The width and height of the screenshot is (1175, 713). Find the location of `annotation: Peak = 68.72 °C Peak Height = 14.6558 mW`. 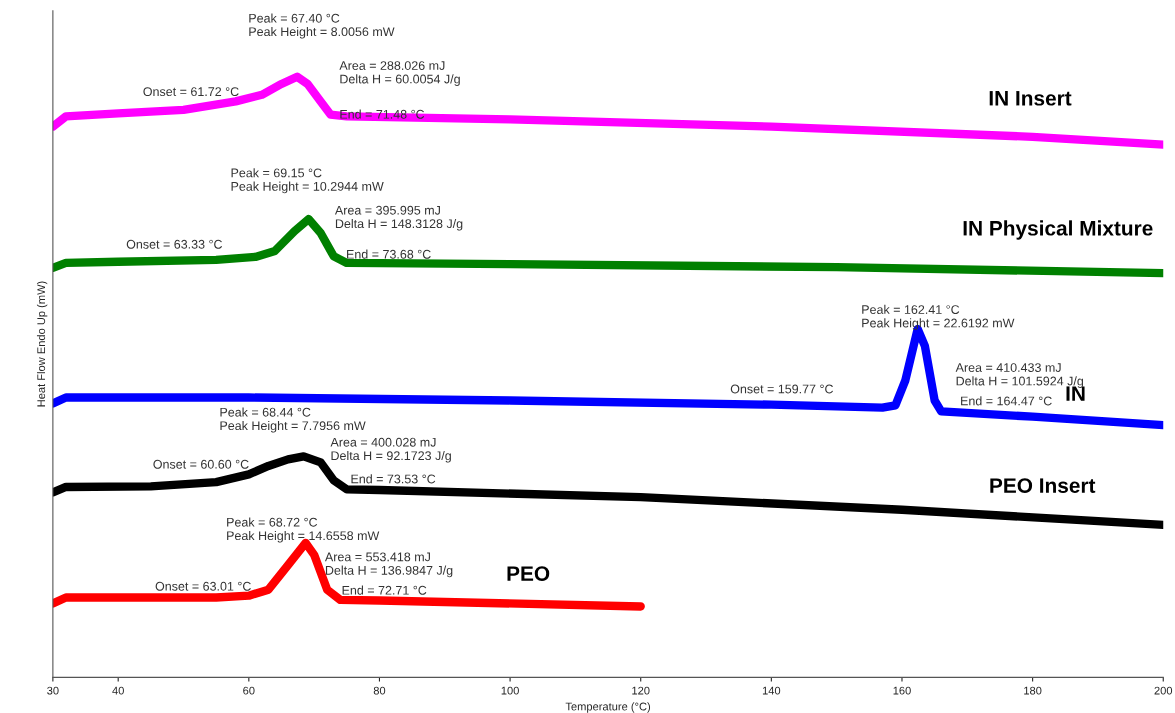

annotation: Peak = 68.72 °C Peak Height = 14.6558 mW is located at coordinates (303, 530).